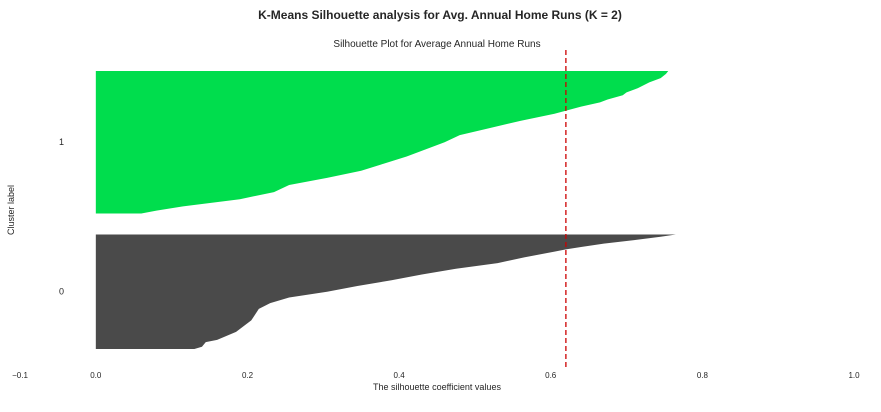  Describe the element at coordinates (61, 217) in the screenshot. I see `y-tick-labels: 01` at that location.